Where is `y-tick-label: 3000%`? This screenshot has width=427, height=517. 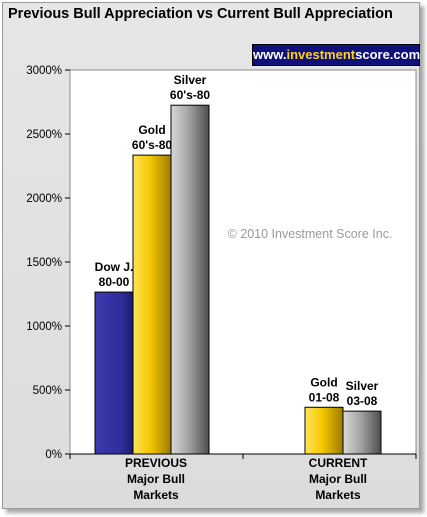
y-tick-label: 3000% is located at coordinates (44, 71).